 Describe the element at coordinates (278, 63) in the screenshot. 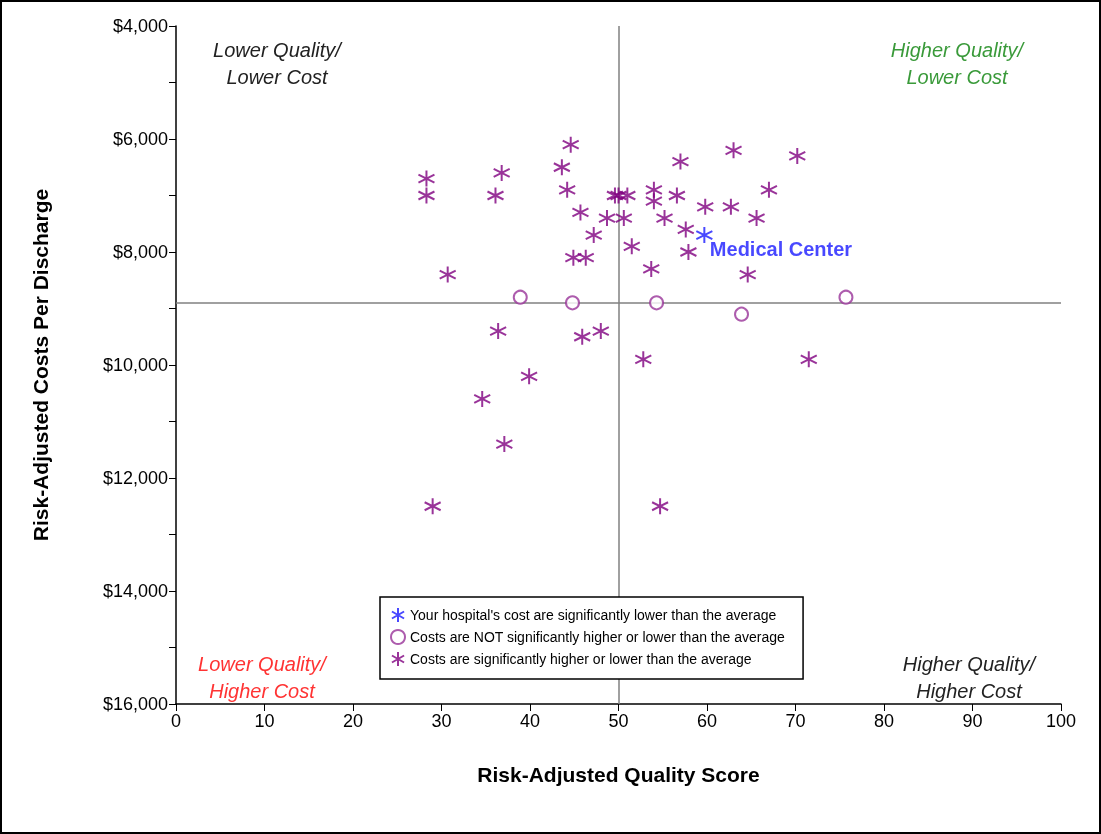

I see `annotation: Lower Quality/ Lower Cost` at that location.